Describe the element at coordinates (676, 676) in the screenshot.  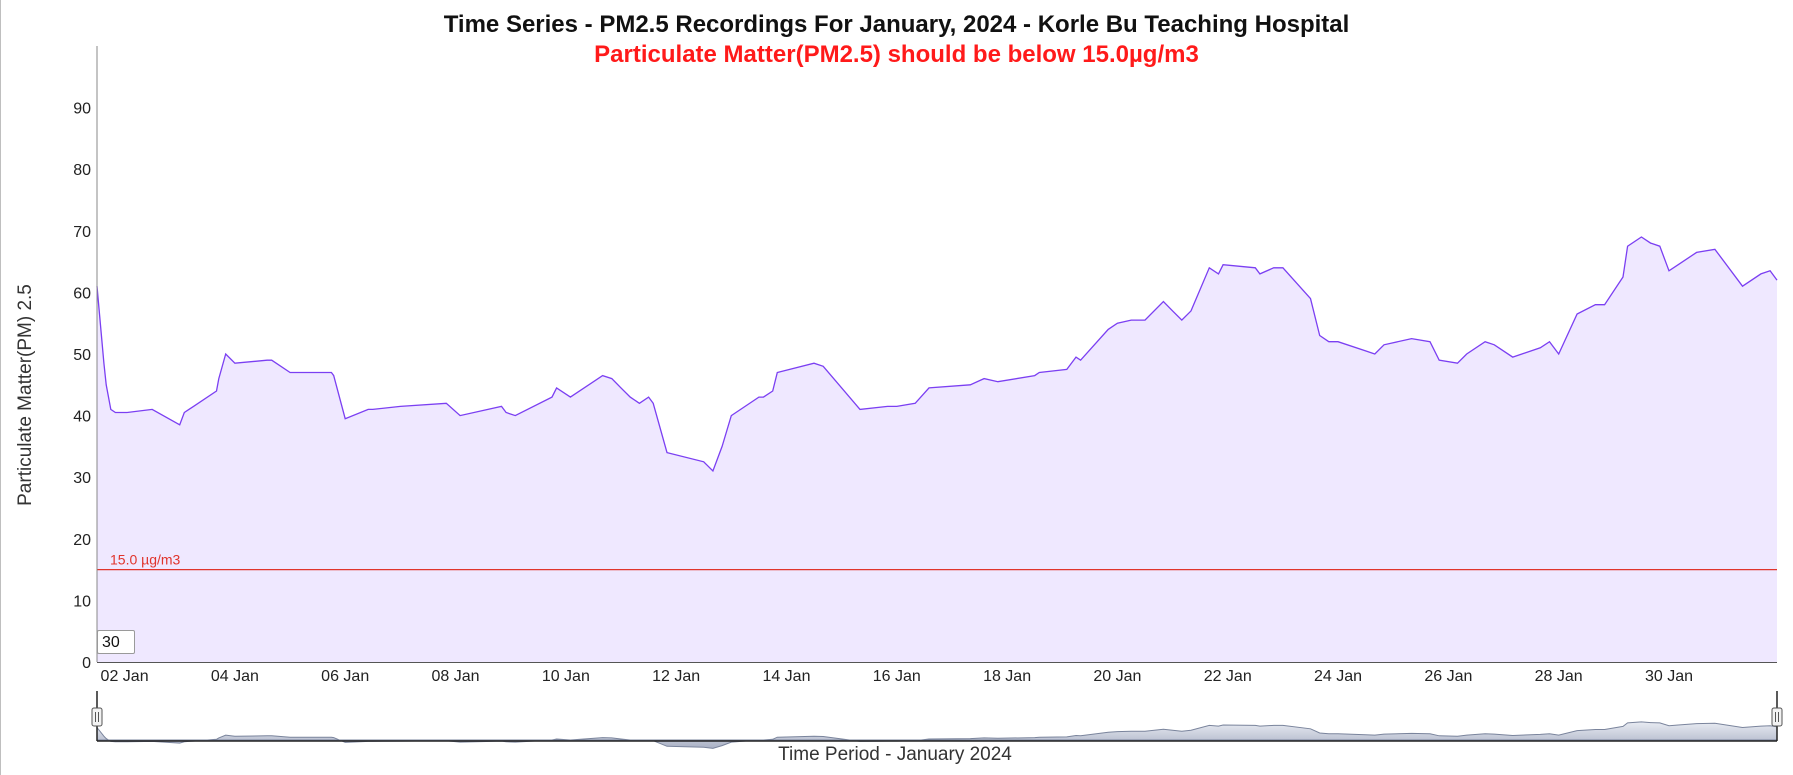
I see `x-tick-label: 12 Jan` at that location.